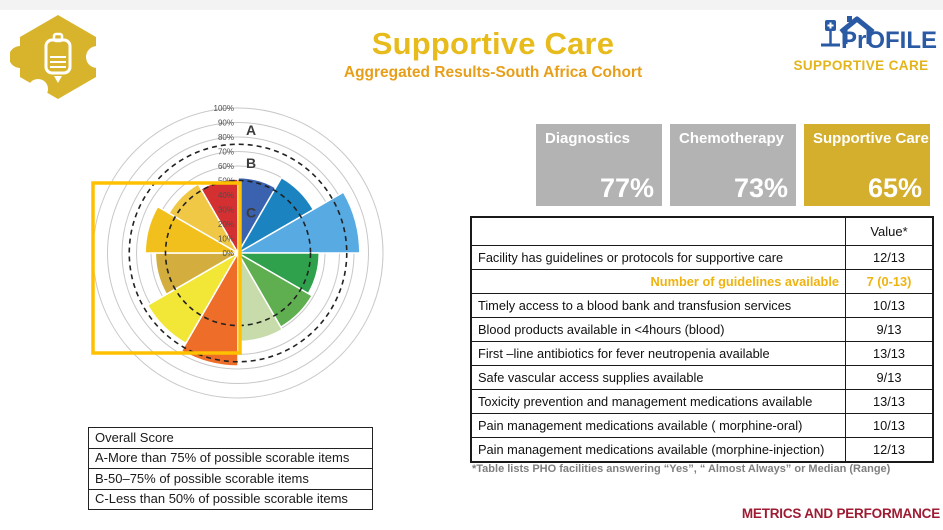  What do you see at coordinates (889, 231) in the screenshot?
I see `metrics-header-value: Value*` at bounding box center [889, 231].